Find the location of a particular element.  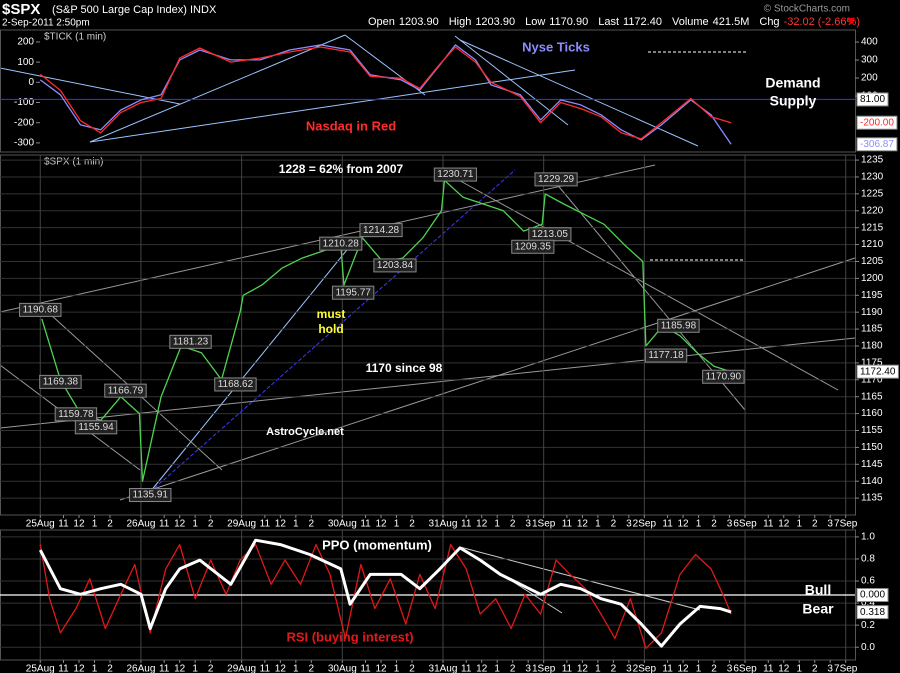

x-tick-label: 31Aug is located at coordinates (443, 668).